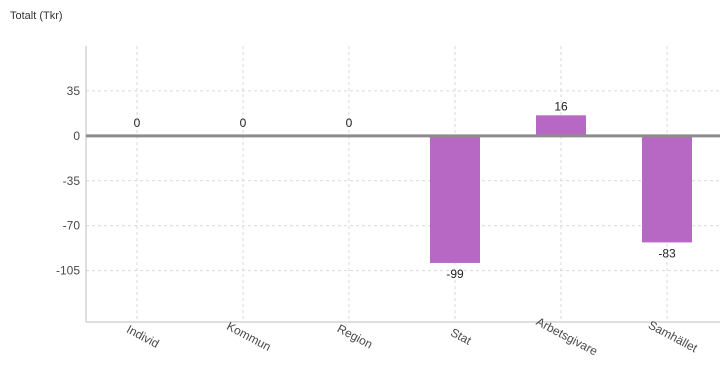 This screenshot has height=380, width=720. I want to click on y-tick-label: -70, so click(72, 226).